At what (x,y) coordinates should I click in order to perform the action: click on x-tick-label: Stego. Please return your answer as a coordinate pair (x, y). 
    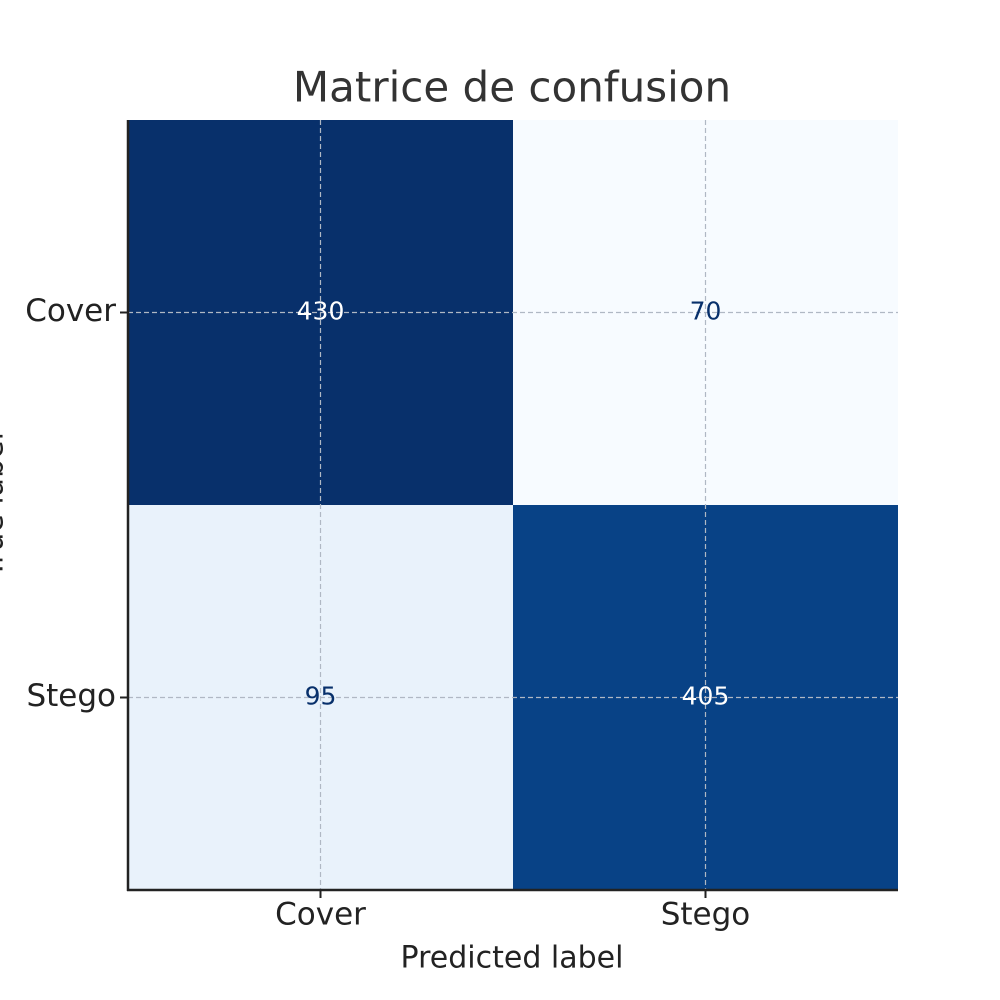
    Looking at the image, I should click on (706, 915).